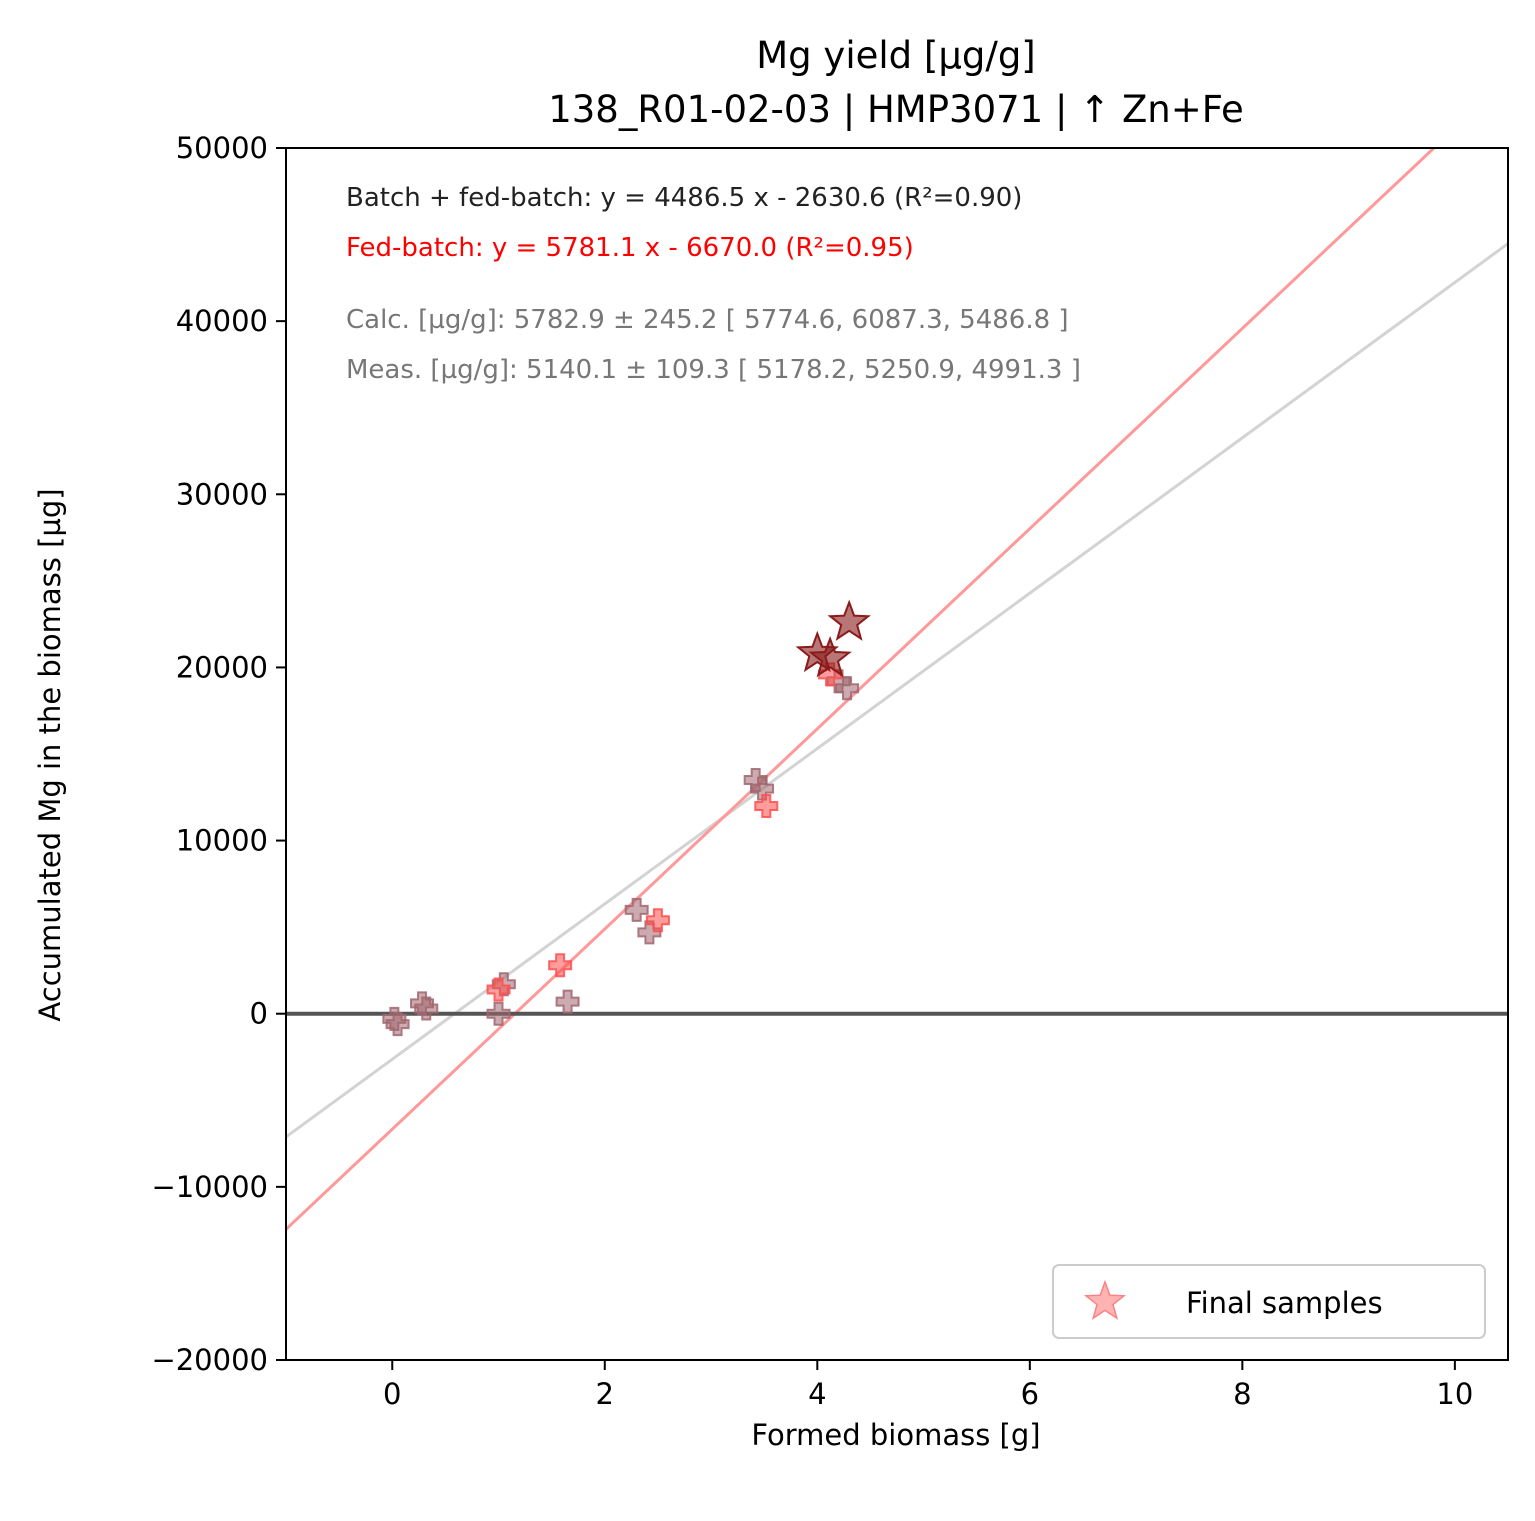  I want to click on x-tick-label-0: 0, so click(392, 1394).